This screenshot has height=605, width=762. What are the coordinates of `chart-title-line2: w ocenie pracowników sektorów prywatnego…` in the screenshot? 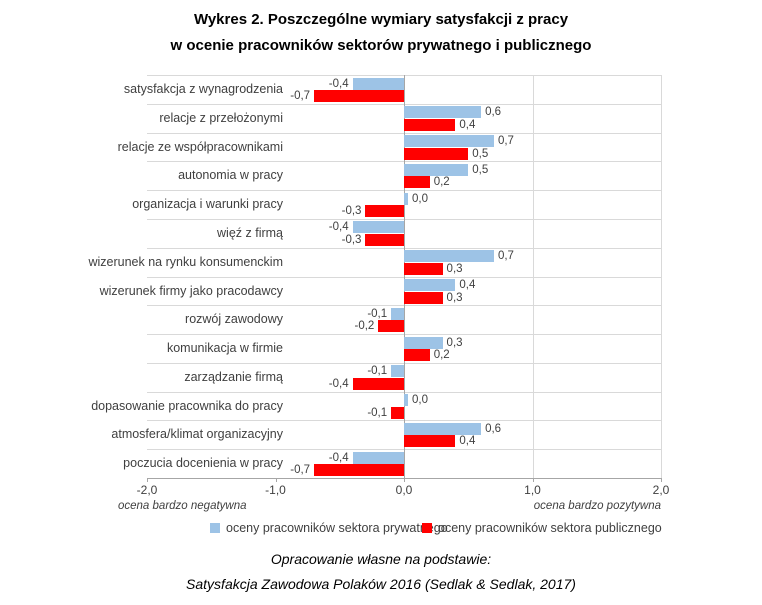 It's located at (381, 45).